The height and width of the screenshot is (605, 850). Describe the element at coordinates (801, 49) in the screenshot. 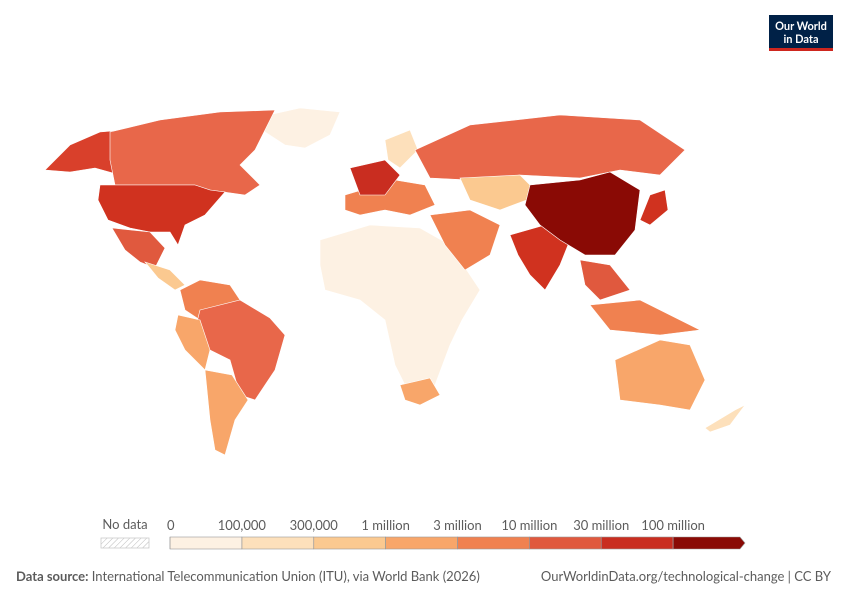

I see `logo-underline` at that location.